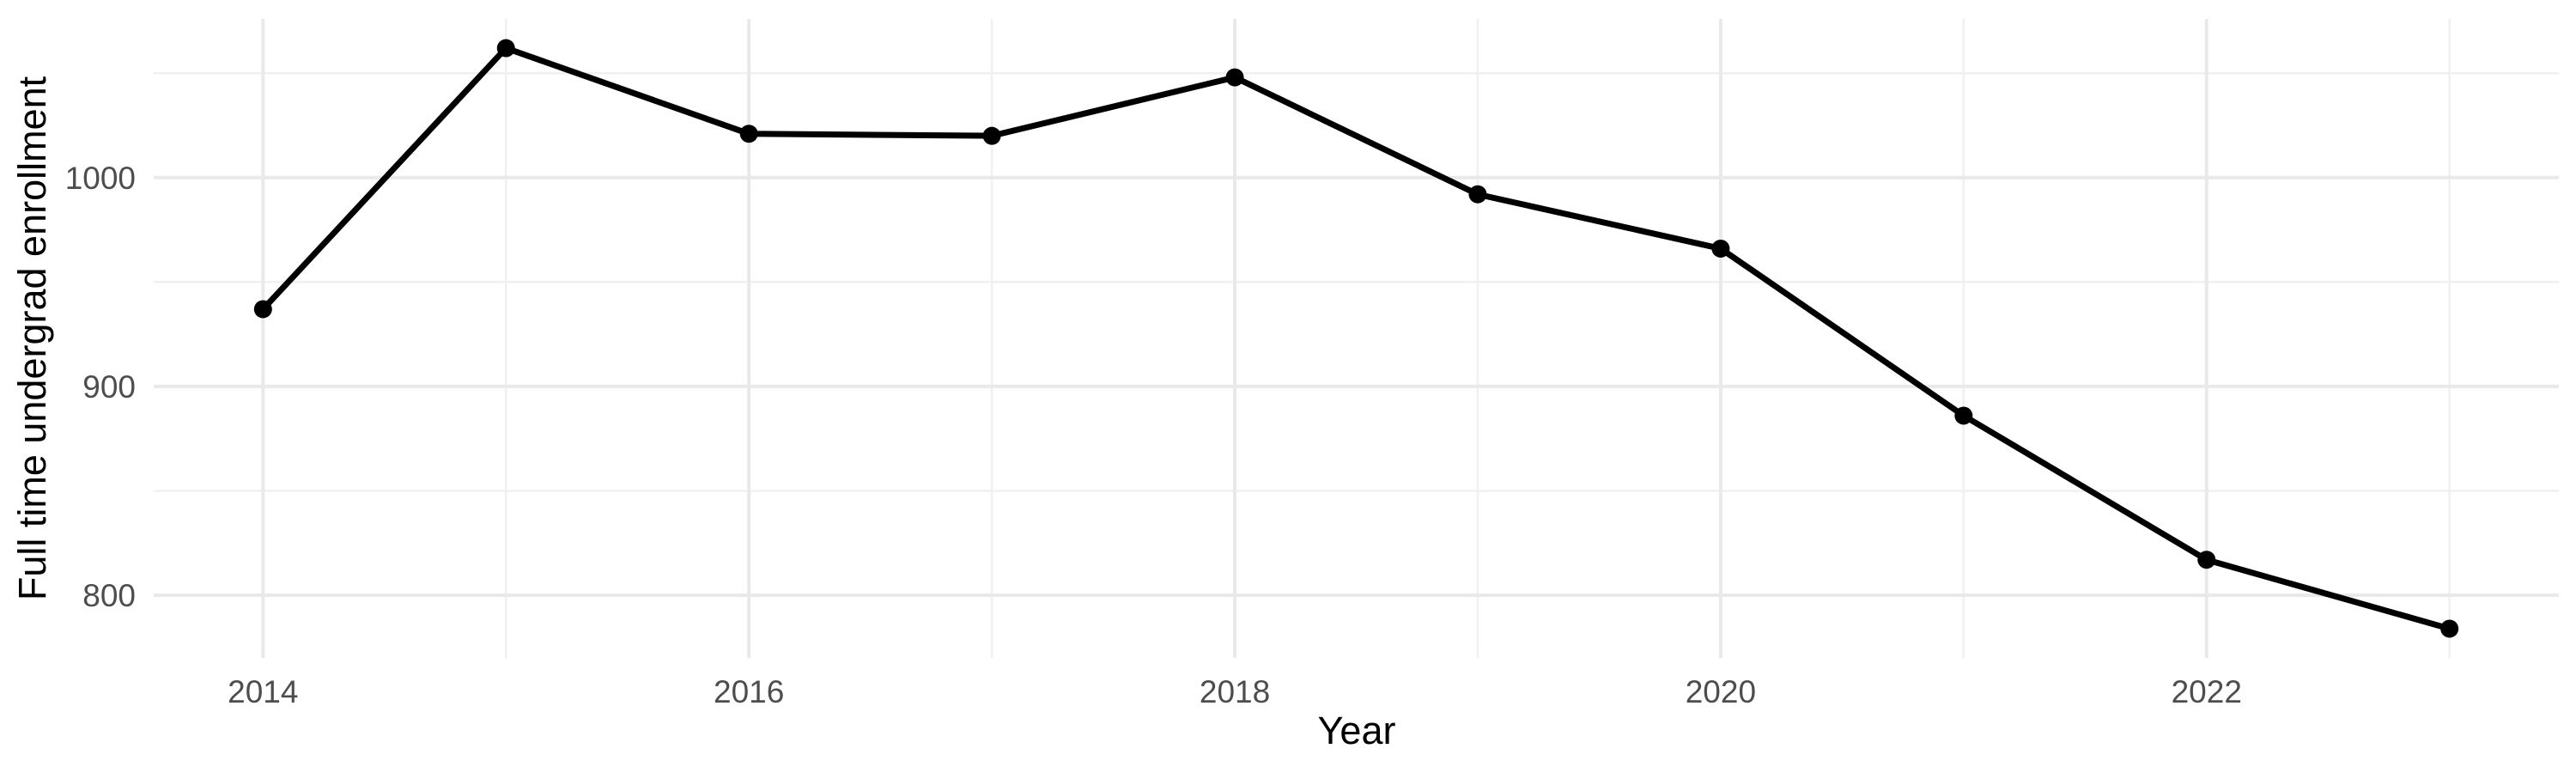  Describe the element at coordinates (32, 338) in the screenshot. I see `y-axis-title: Full time undergrad enrollment` at that location.